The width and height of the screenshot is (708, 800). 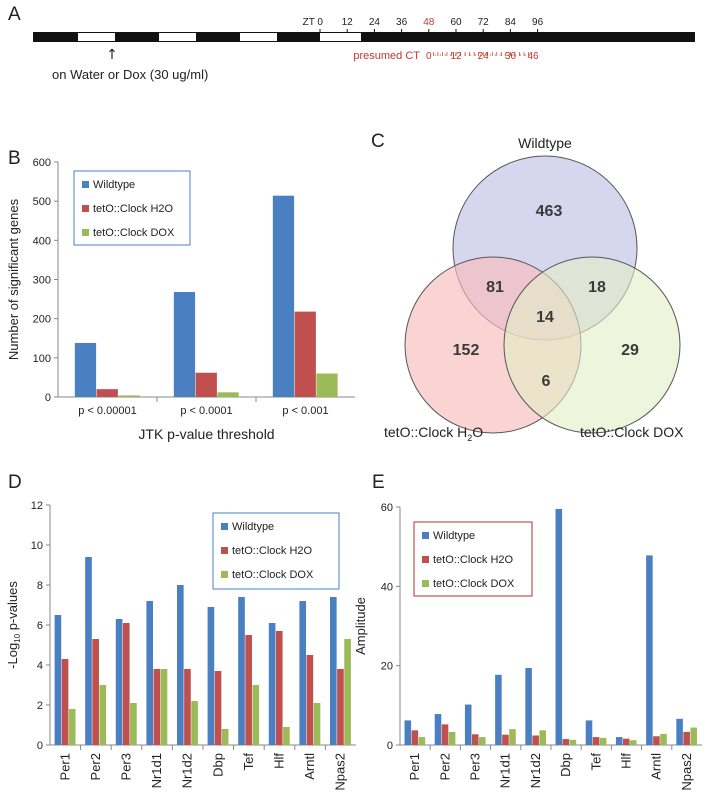 What do you see at coordinates (42, 163) in the screenshot?
I see `y-tick-label: 600` at bounding box center [42, 163].